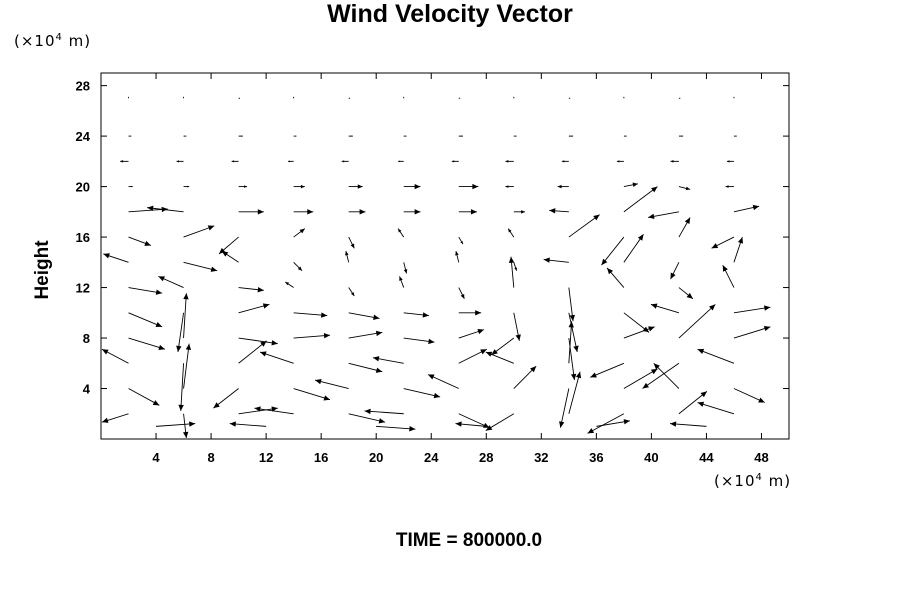 The height and width of the screenshot is (600, 900). What do you see at coordinates (52, 41) in the screenshot?
I see `y-axis-unit: (×104 m)` at bounding box center [52, 41].